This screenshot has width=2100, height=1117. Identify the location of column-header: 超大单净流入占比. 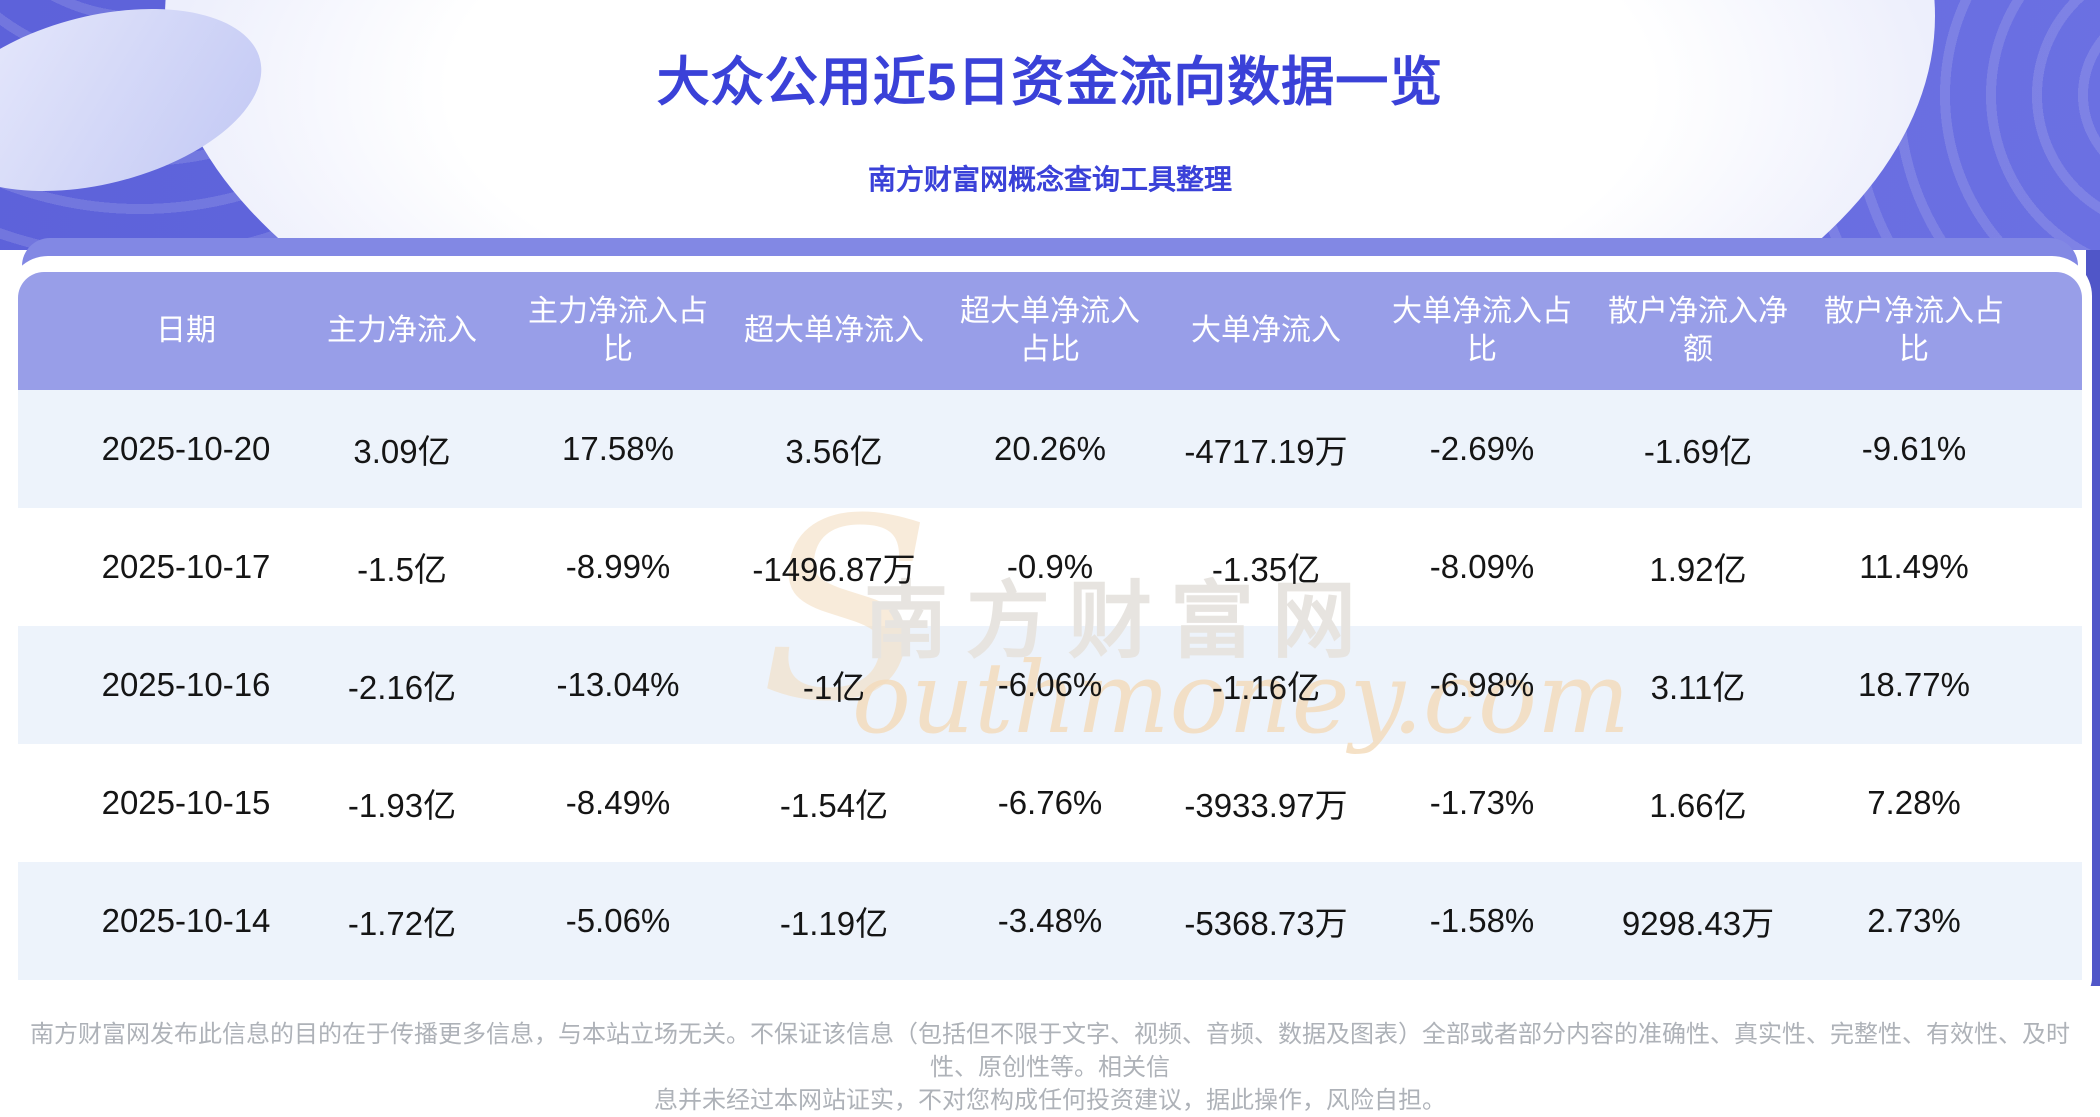
(1050, 331).